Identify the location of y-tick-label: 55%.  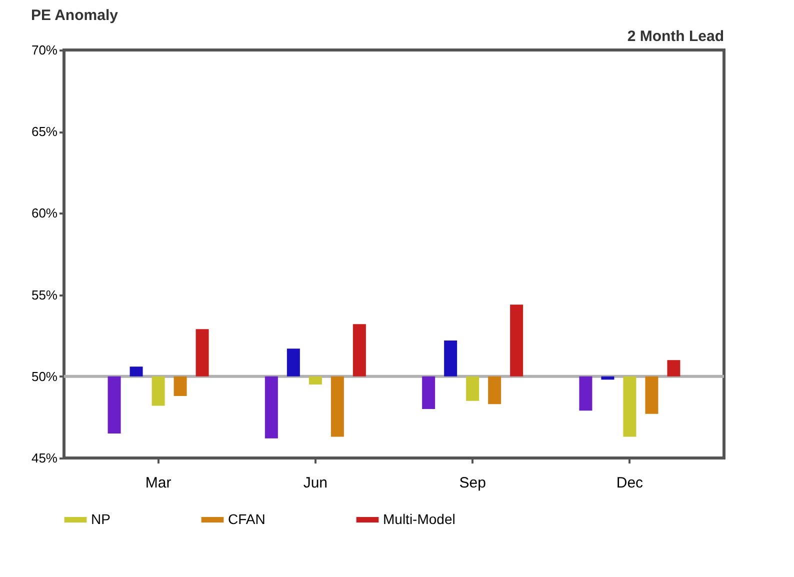
(44, 294).